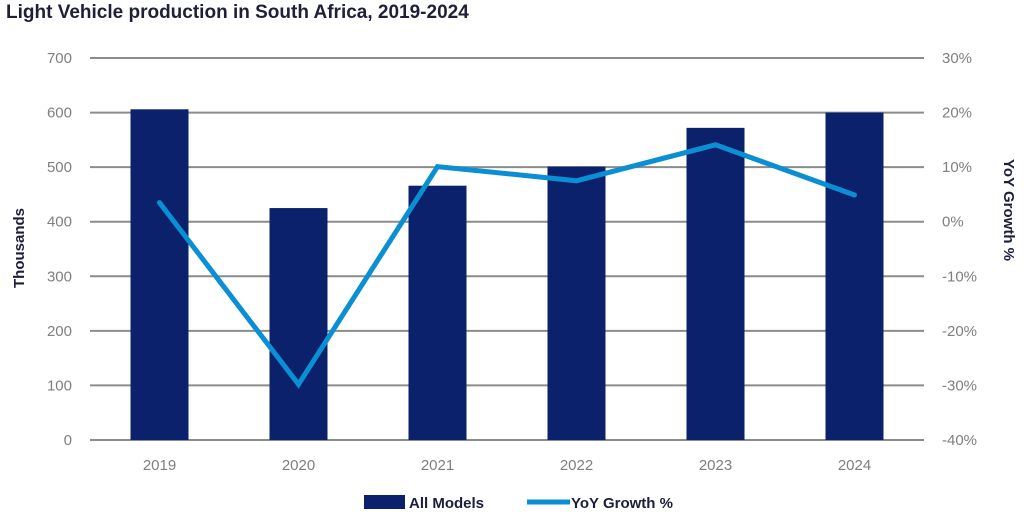 This screenshot has width=1024, height=517. Describe the element at coordinates (437, 465) in the screenshot. I see `x-tick-label: 2021` at that location.